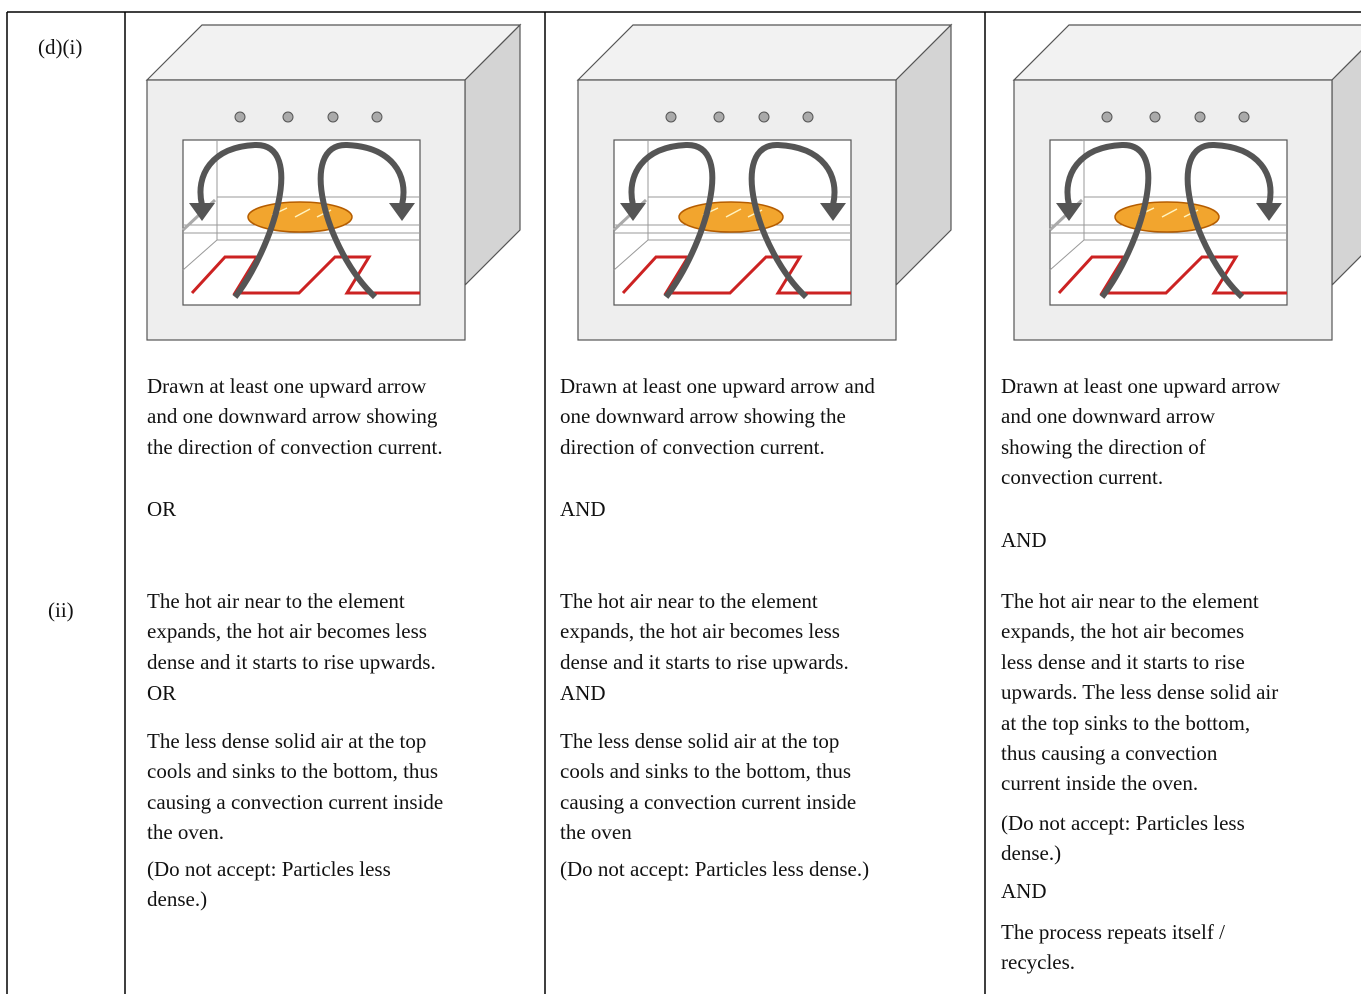 The height and width of the screenshot is (994, 1361). What do you see at coordinates (1038, 962) in the screenshot?
I see `text-line: recycles.` at bounding box center [1038, 962].